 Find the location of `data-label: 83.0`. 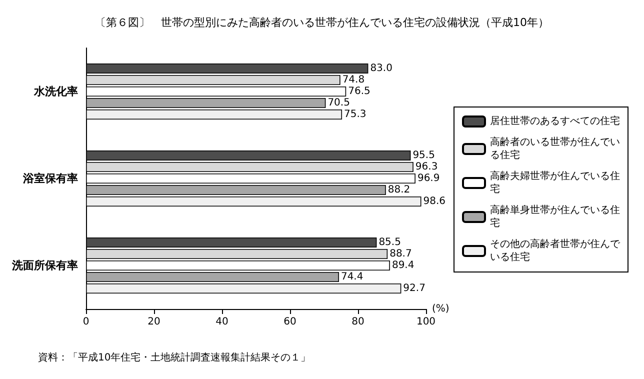

data-label: 83.0 is located at coordinates (381, 68).